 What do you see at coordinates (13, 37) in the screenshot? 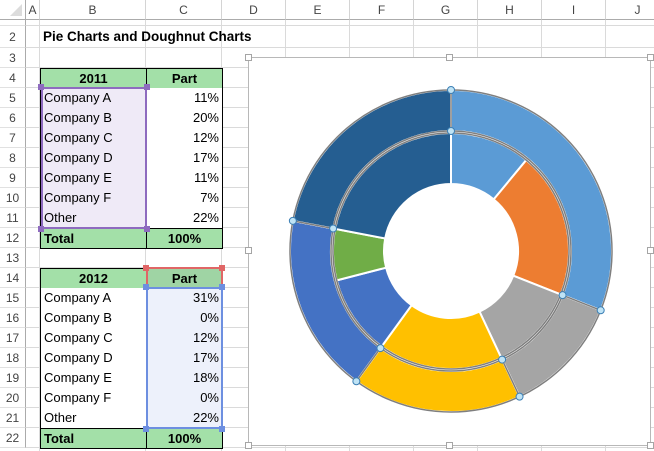
I see `row-header-2: 2` at bounding box center [13, 37].